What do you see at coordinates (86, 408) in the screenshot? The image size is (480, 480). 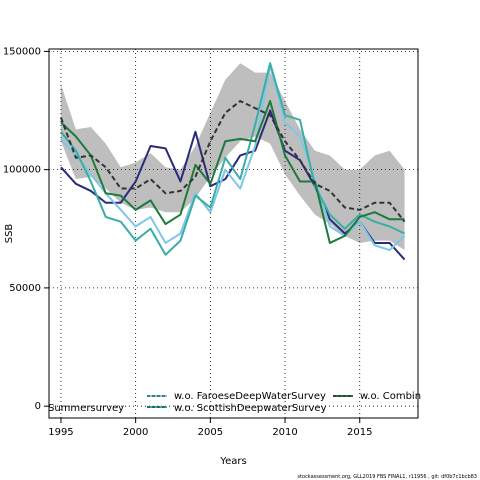 I see `legend-label: Summersurvey` at bounding box center [86, 408].